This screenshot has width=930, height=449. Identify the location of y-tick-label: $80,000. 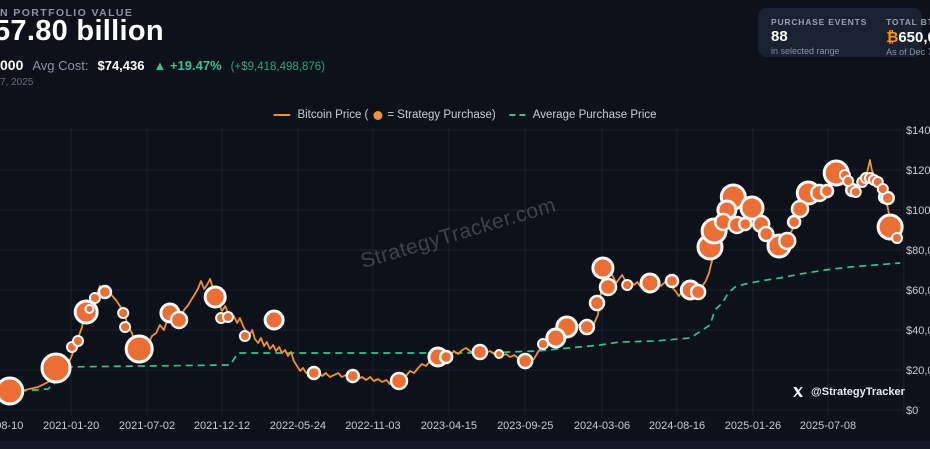
(918, 251).